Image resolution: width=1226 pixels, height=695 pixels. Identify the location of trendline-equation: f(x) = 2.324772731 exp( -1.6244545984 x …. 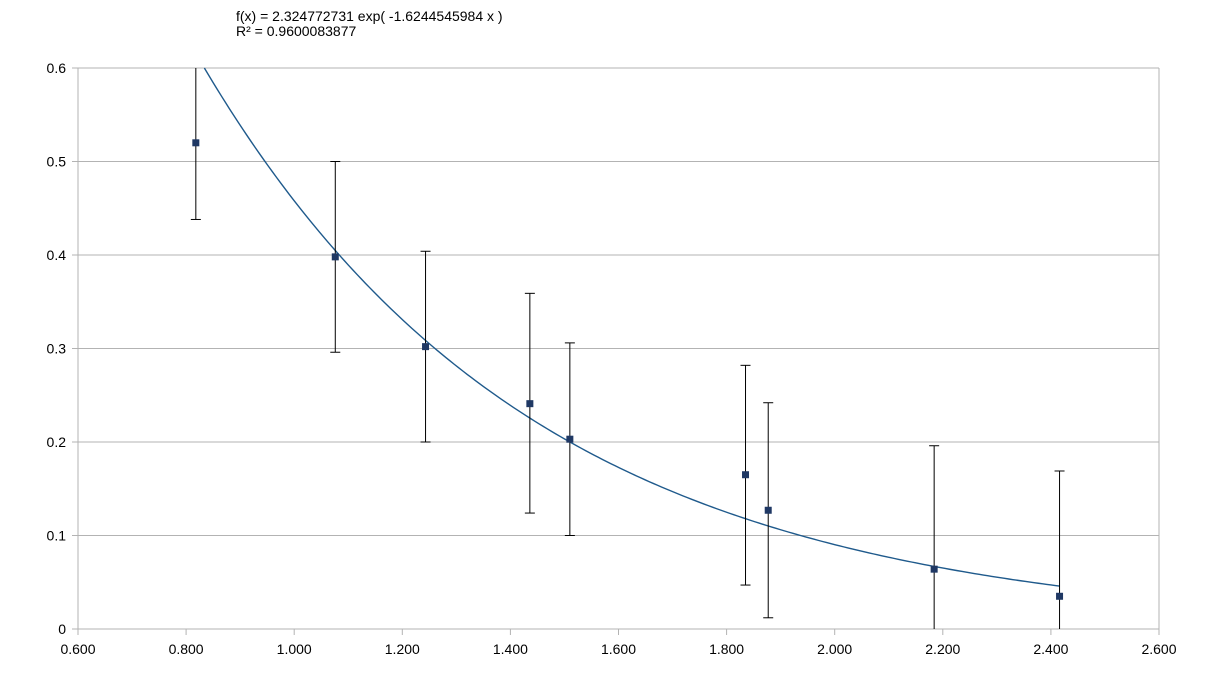
(369, 24).